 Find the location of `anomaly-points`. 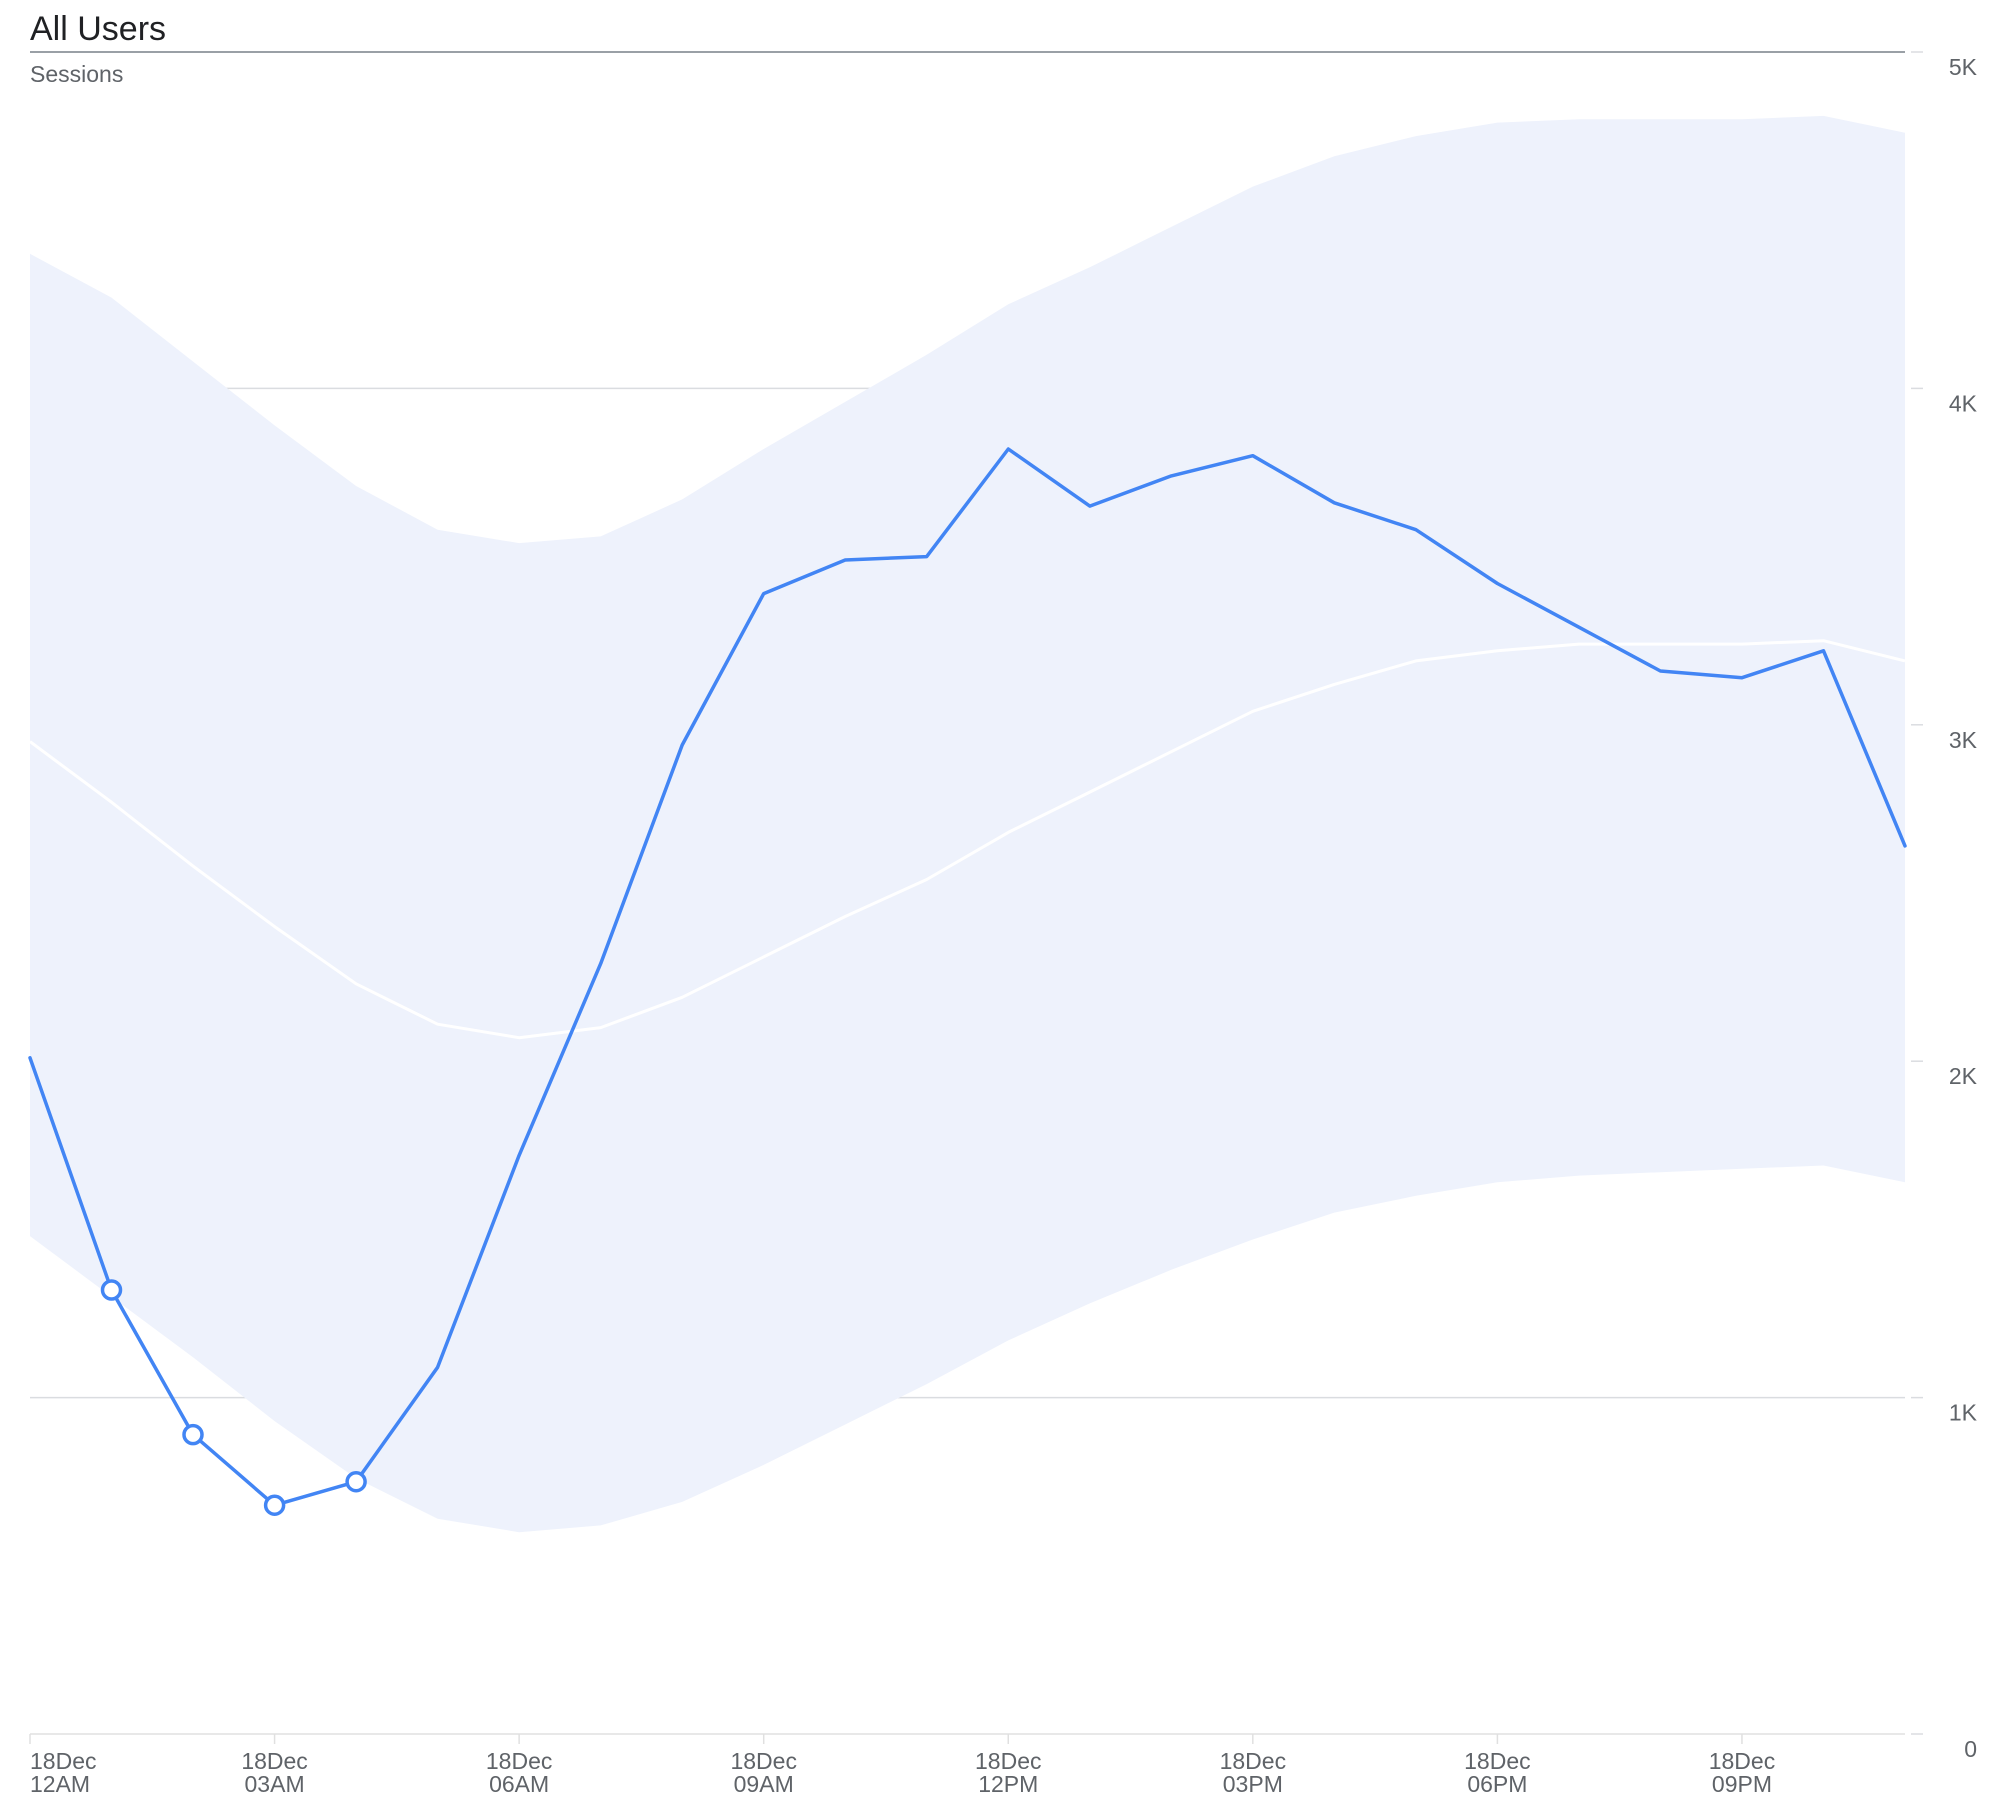

anomaly-points is located at coordinates (233, 1397).